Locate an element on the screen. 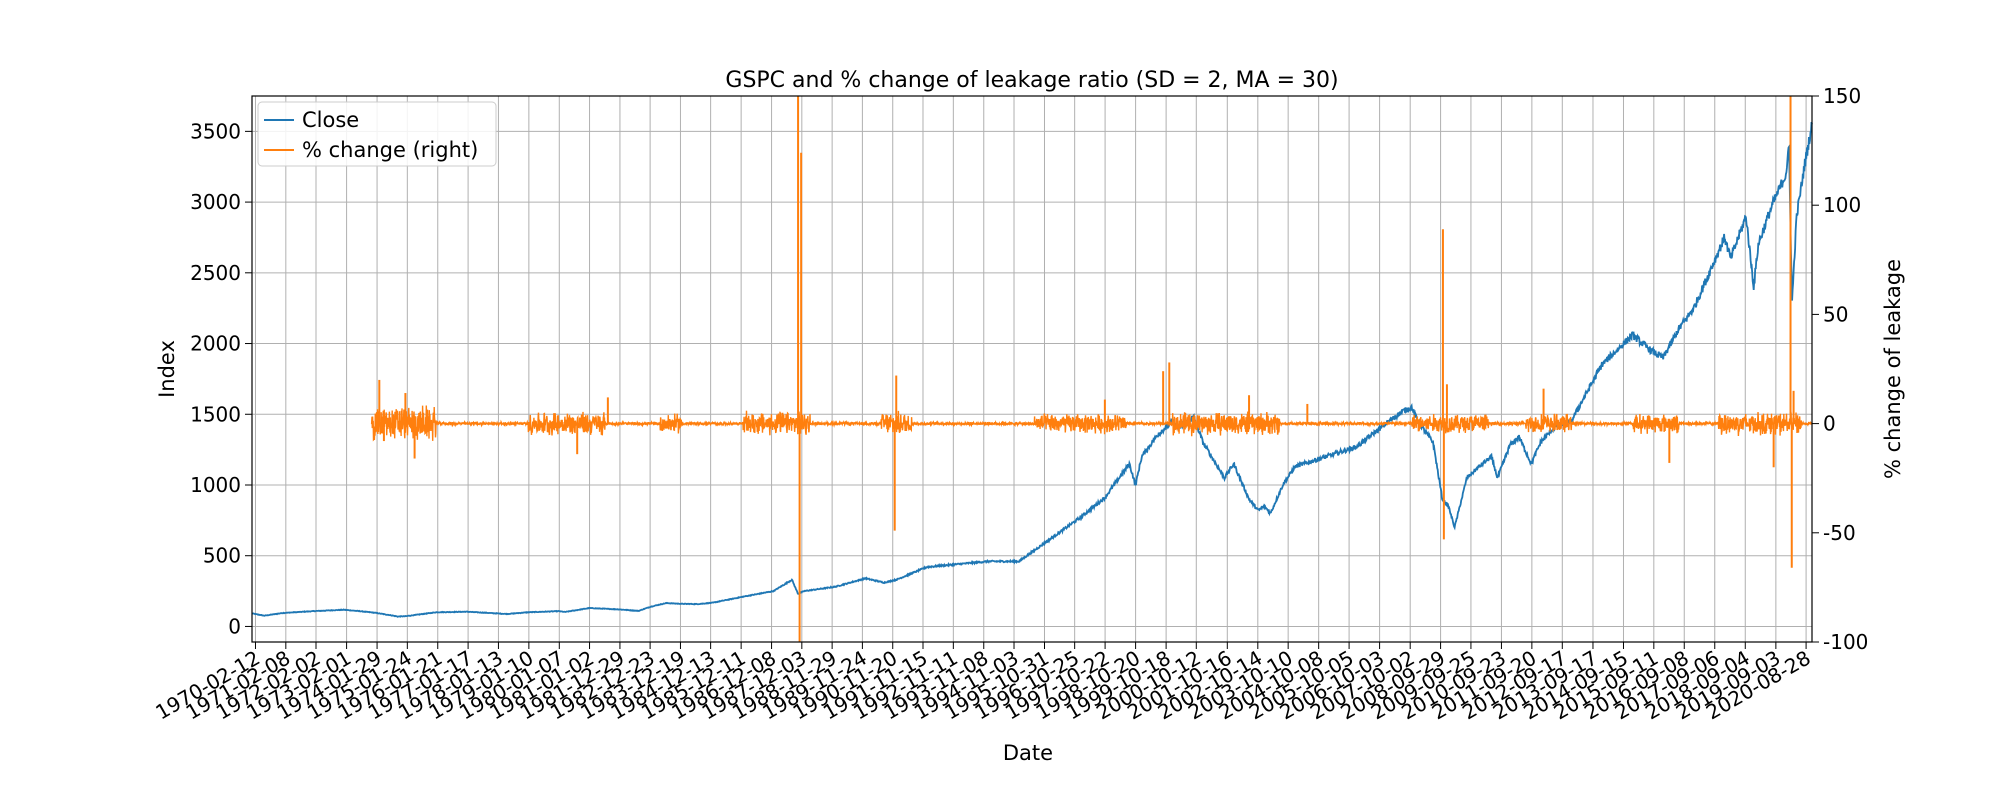 Image resolution: width=2000 pixels, height=800 pixels. legend-box is located at coordinates (377, 134).